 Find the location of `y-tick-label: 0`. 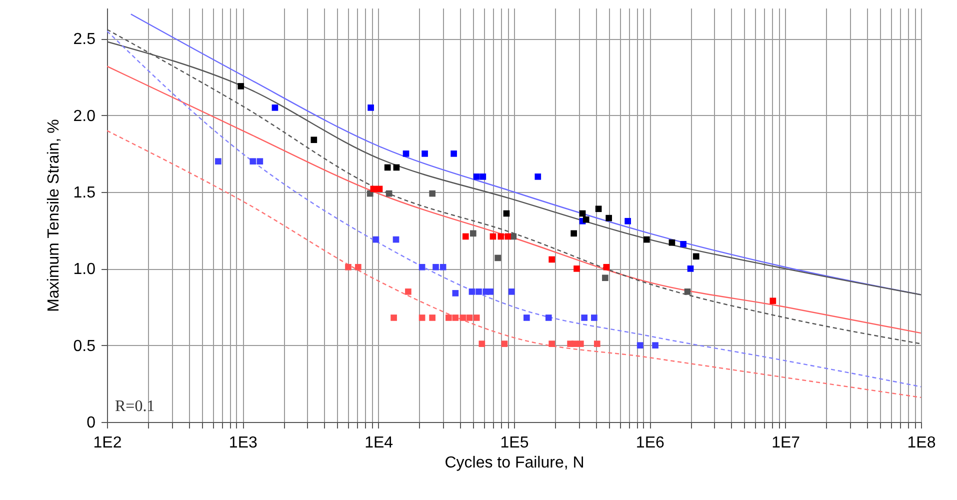

y-tick-label: 0 is located at coordinates (91, 423).